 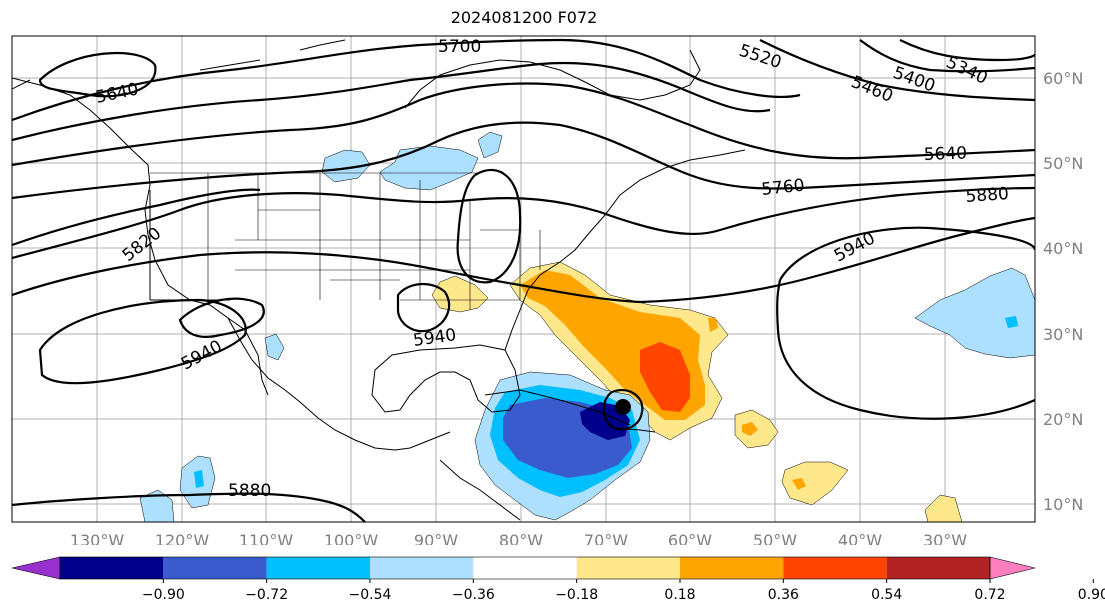 What do you see at coordinates (274, 347) in the screenshot?
I see `negative-anomaly-west` at bounding box center [274, 347].